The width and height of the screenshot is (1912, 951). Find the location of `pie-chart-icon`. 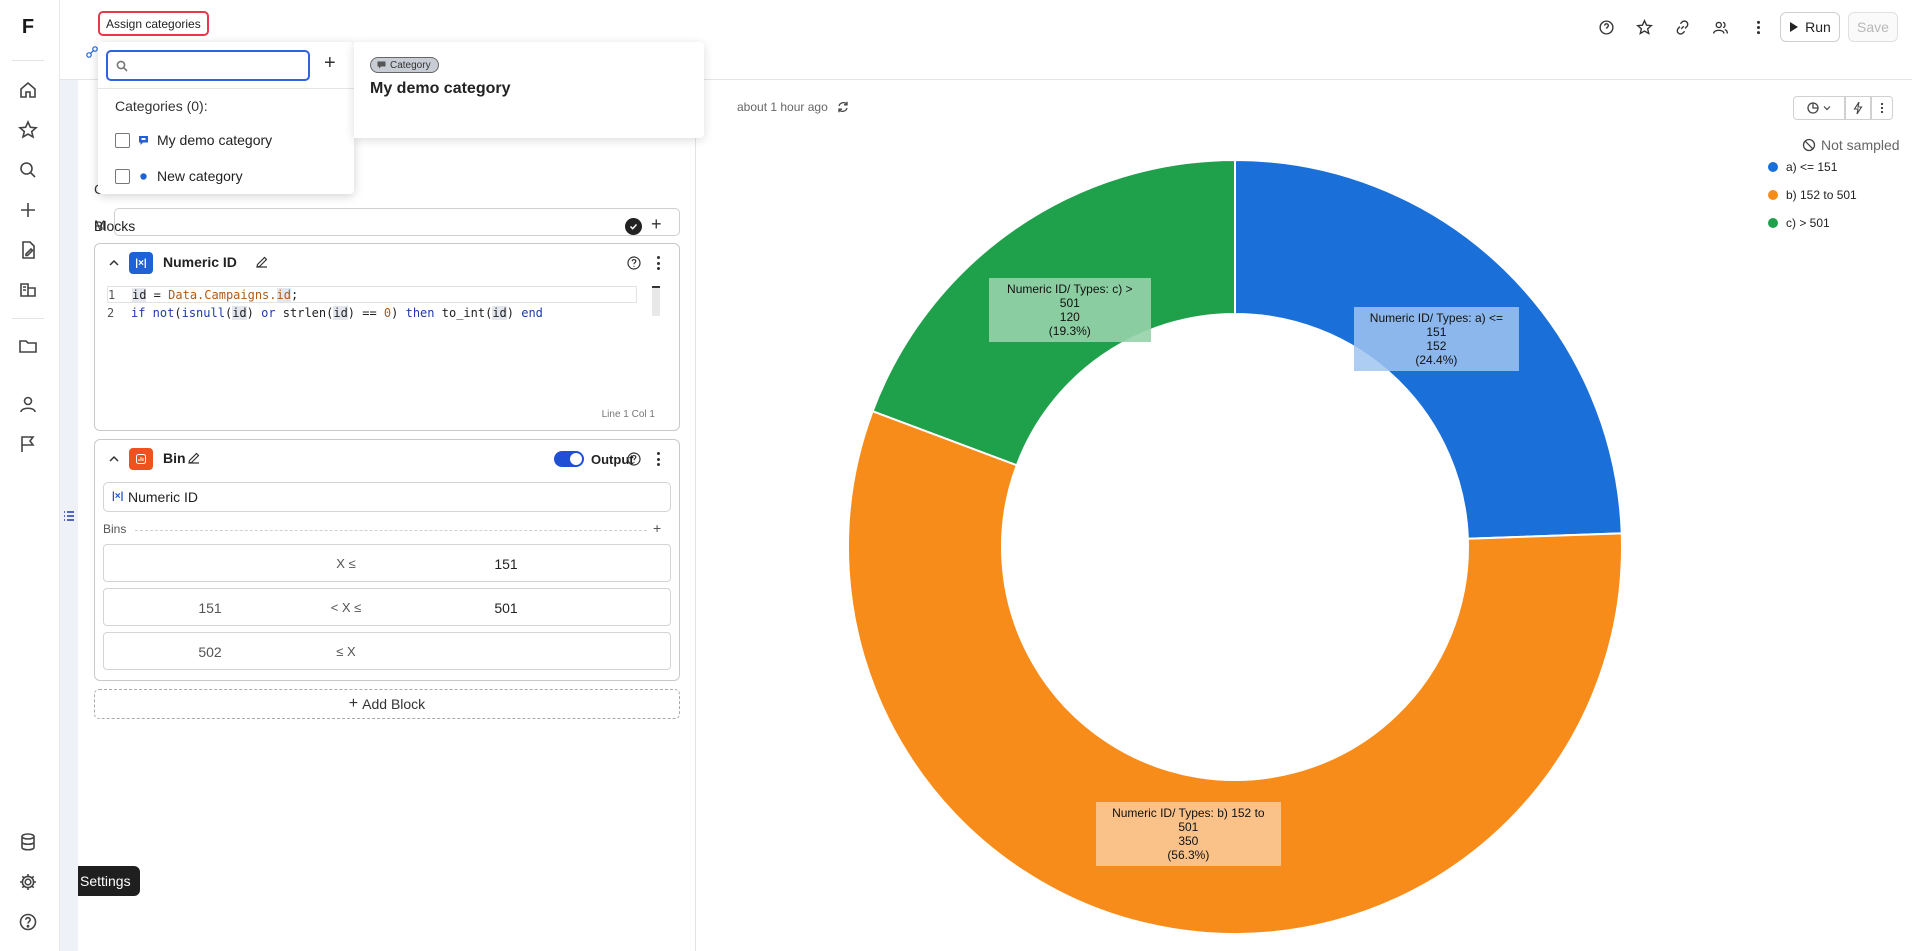

pie-chart-icon is located at coordinates (1819, 108).